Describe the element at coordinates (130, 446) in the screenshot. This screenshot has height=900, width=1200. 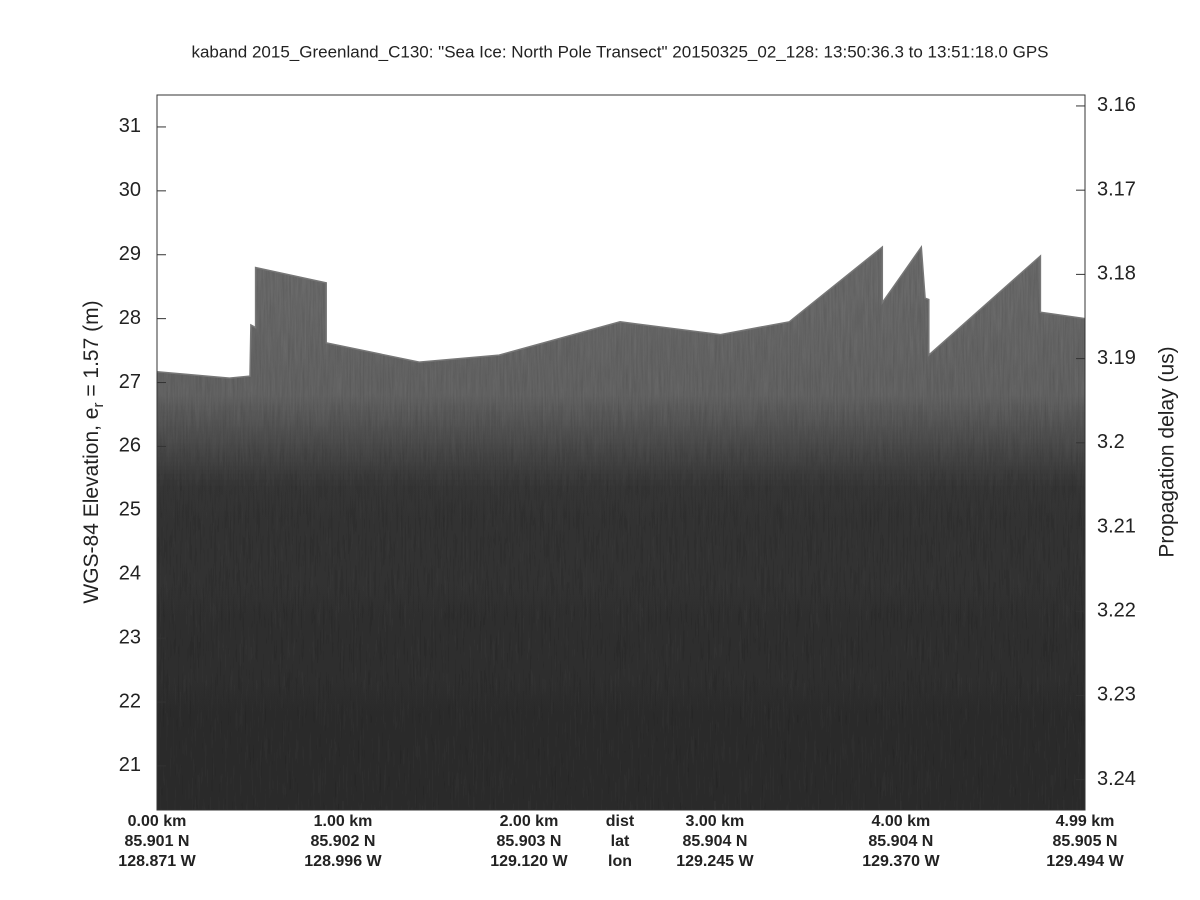
I see `y-tick-label: 26` at that location.